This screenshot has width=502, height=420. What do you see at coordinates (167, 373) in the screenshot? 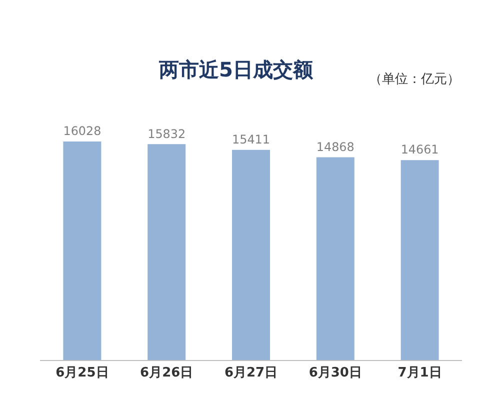
I see `x-tick-label: 6月26日` at bounding box center [167, 373].